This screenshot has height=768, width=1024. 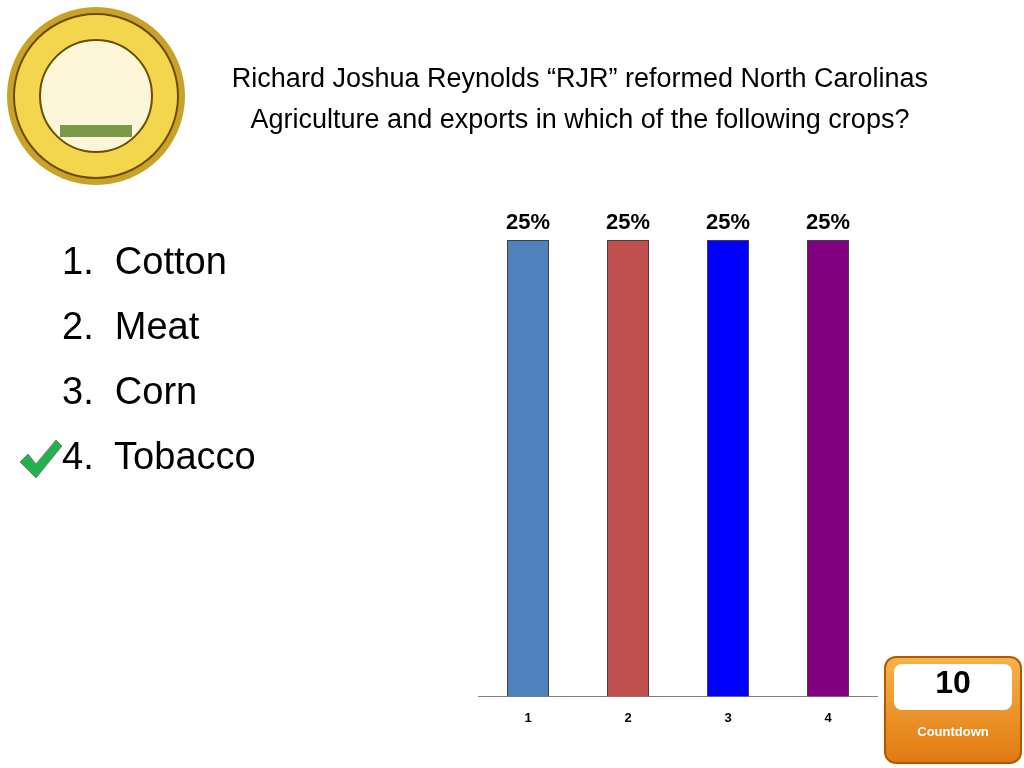 I want to click on text: 4. Tobacco, so click(x=159, y=456).